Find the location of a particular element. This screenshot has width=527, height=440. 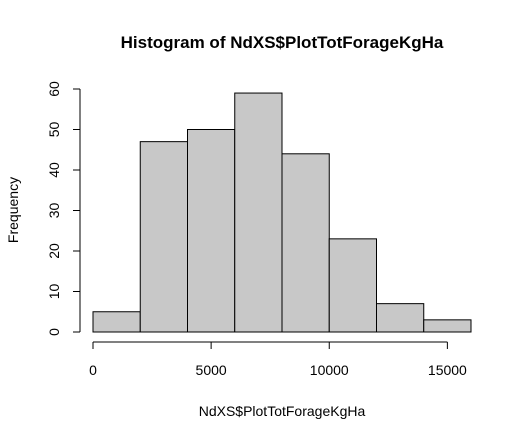

y-tick-label: 0 is located at coordinates (54, 332).